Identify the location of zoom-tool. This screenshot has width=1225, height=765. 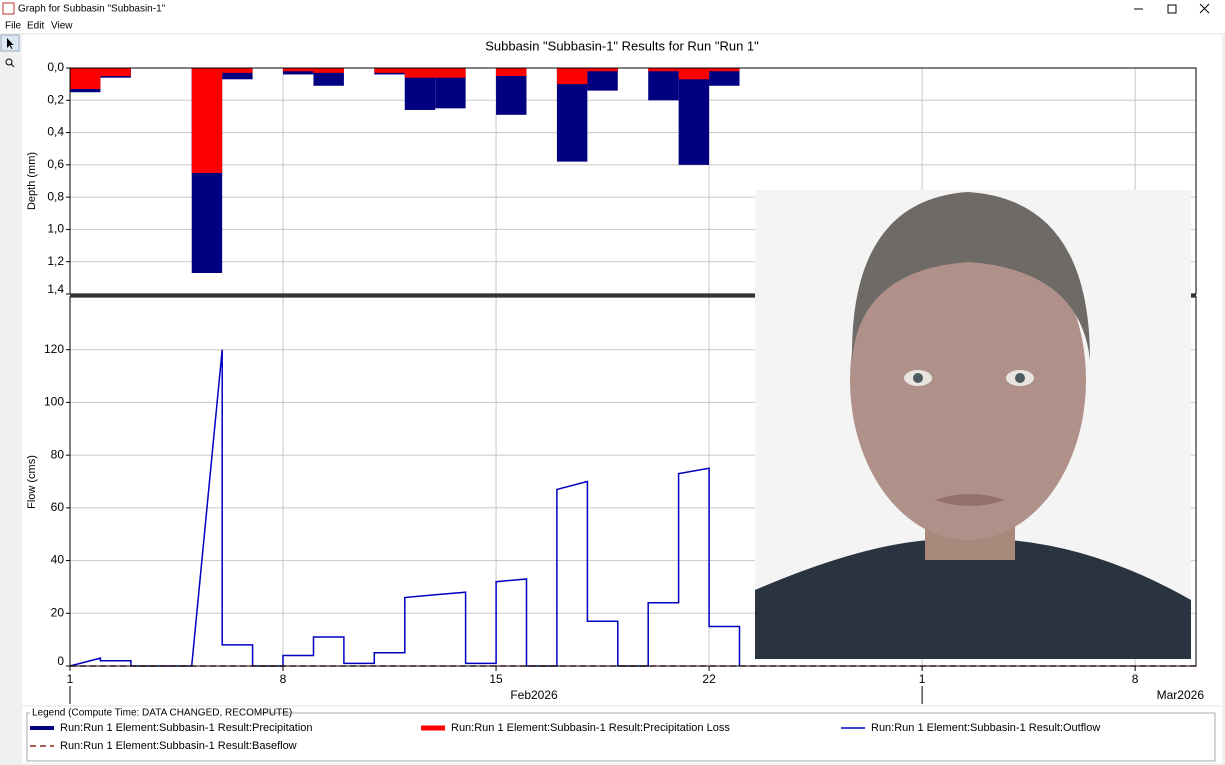
(9, 62).